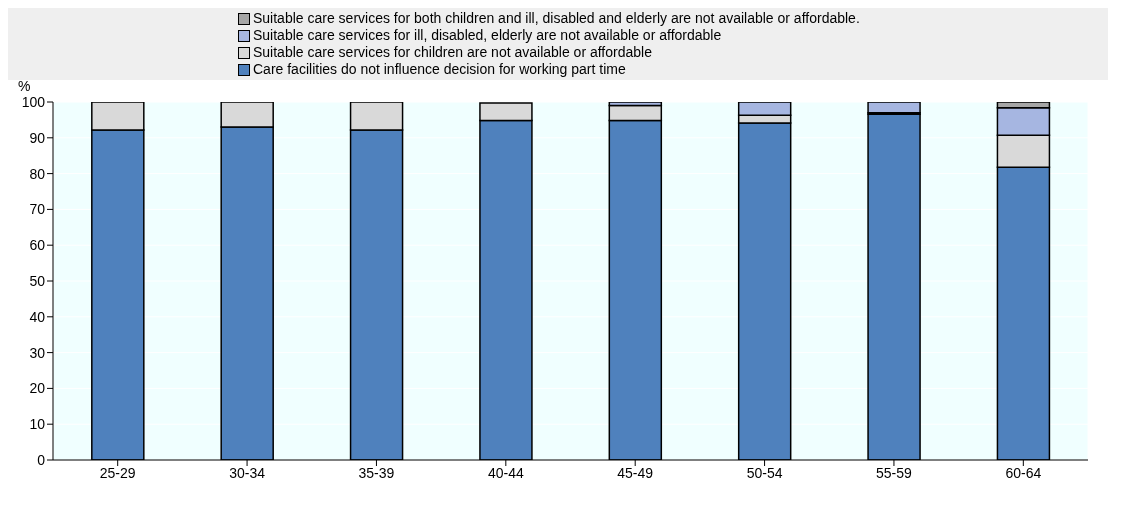 Image resolution: width=1122 pixels, height=519 pixels. Describe the element at coordinates (764, 472) in the screenshot. I see `x-tick-label: 50-54` at that location.